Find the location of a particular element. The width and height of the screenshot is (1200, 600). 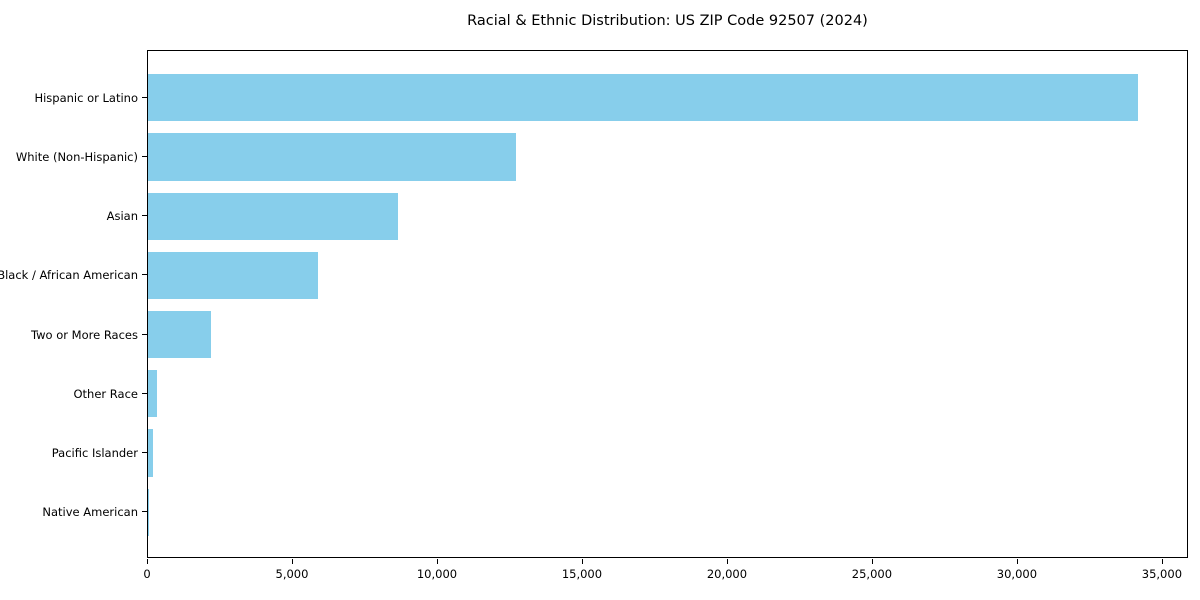

y-tick-label: Black / African American is located at coordinates (69, 275).